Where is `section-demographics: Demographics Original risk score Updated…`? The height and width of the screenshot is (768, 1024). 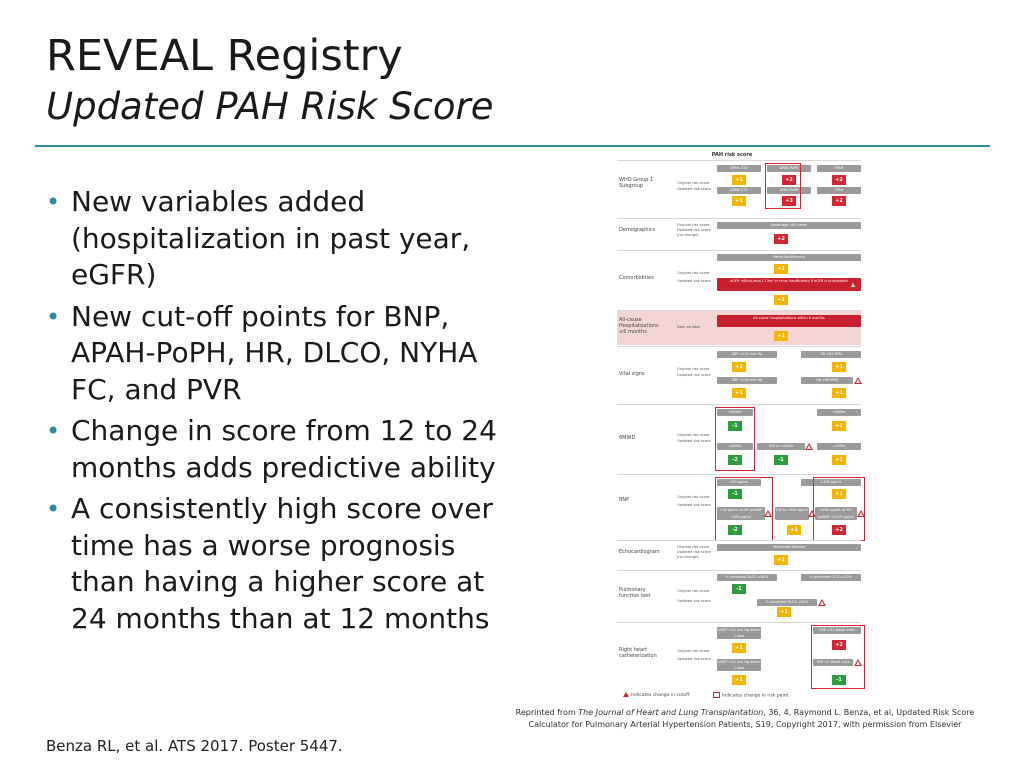 section-demographics: Demographics Original risk score Updated… is located at coordinates (739, 237).